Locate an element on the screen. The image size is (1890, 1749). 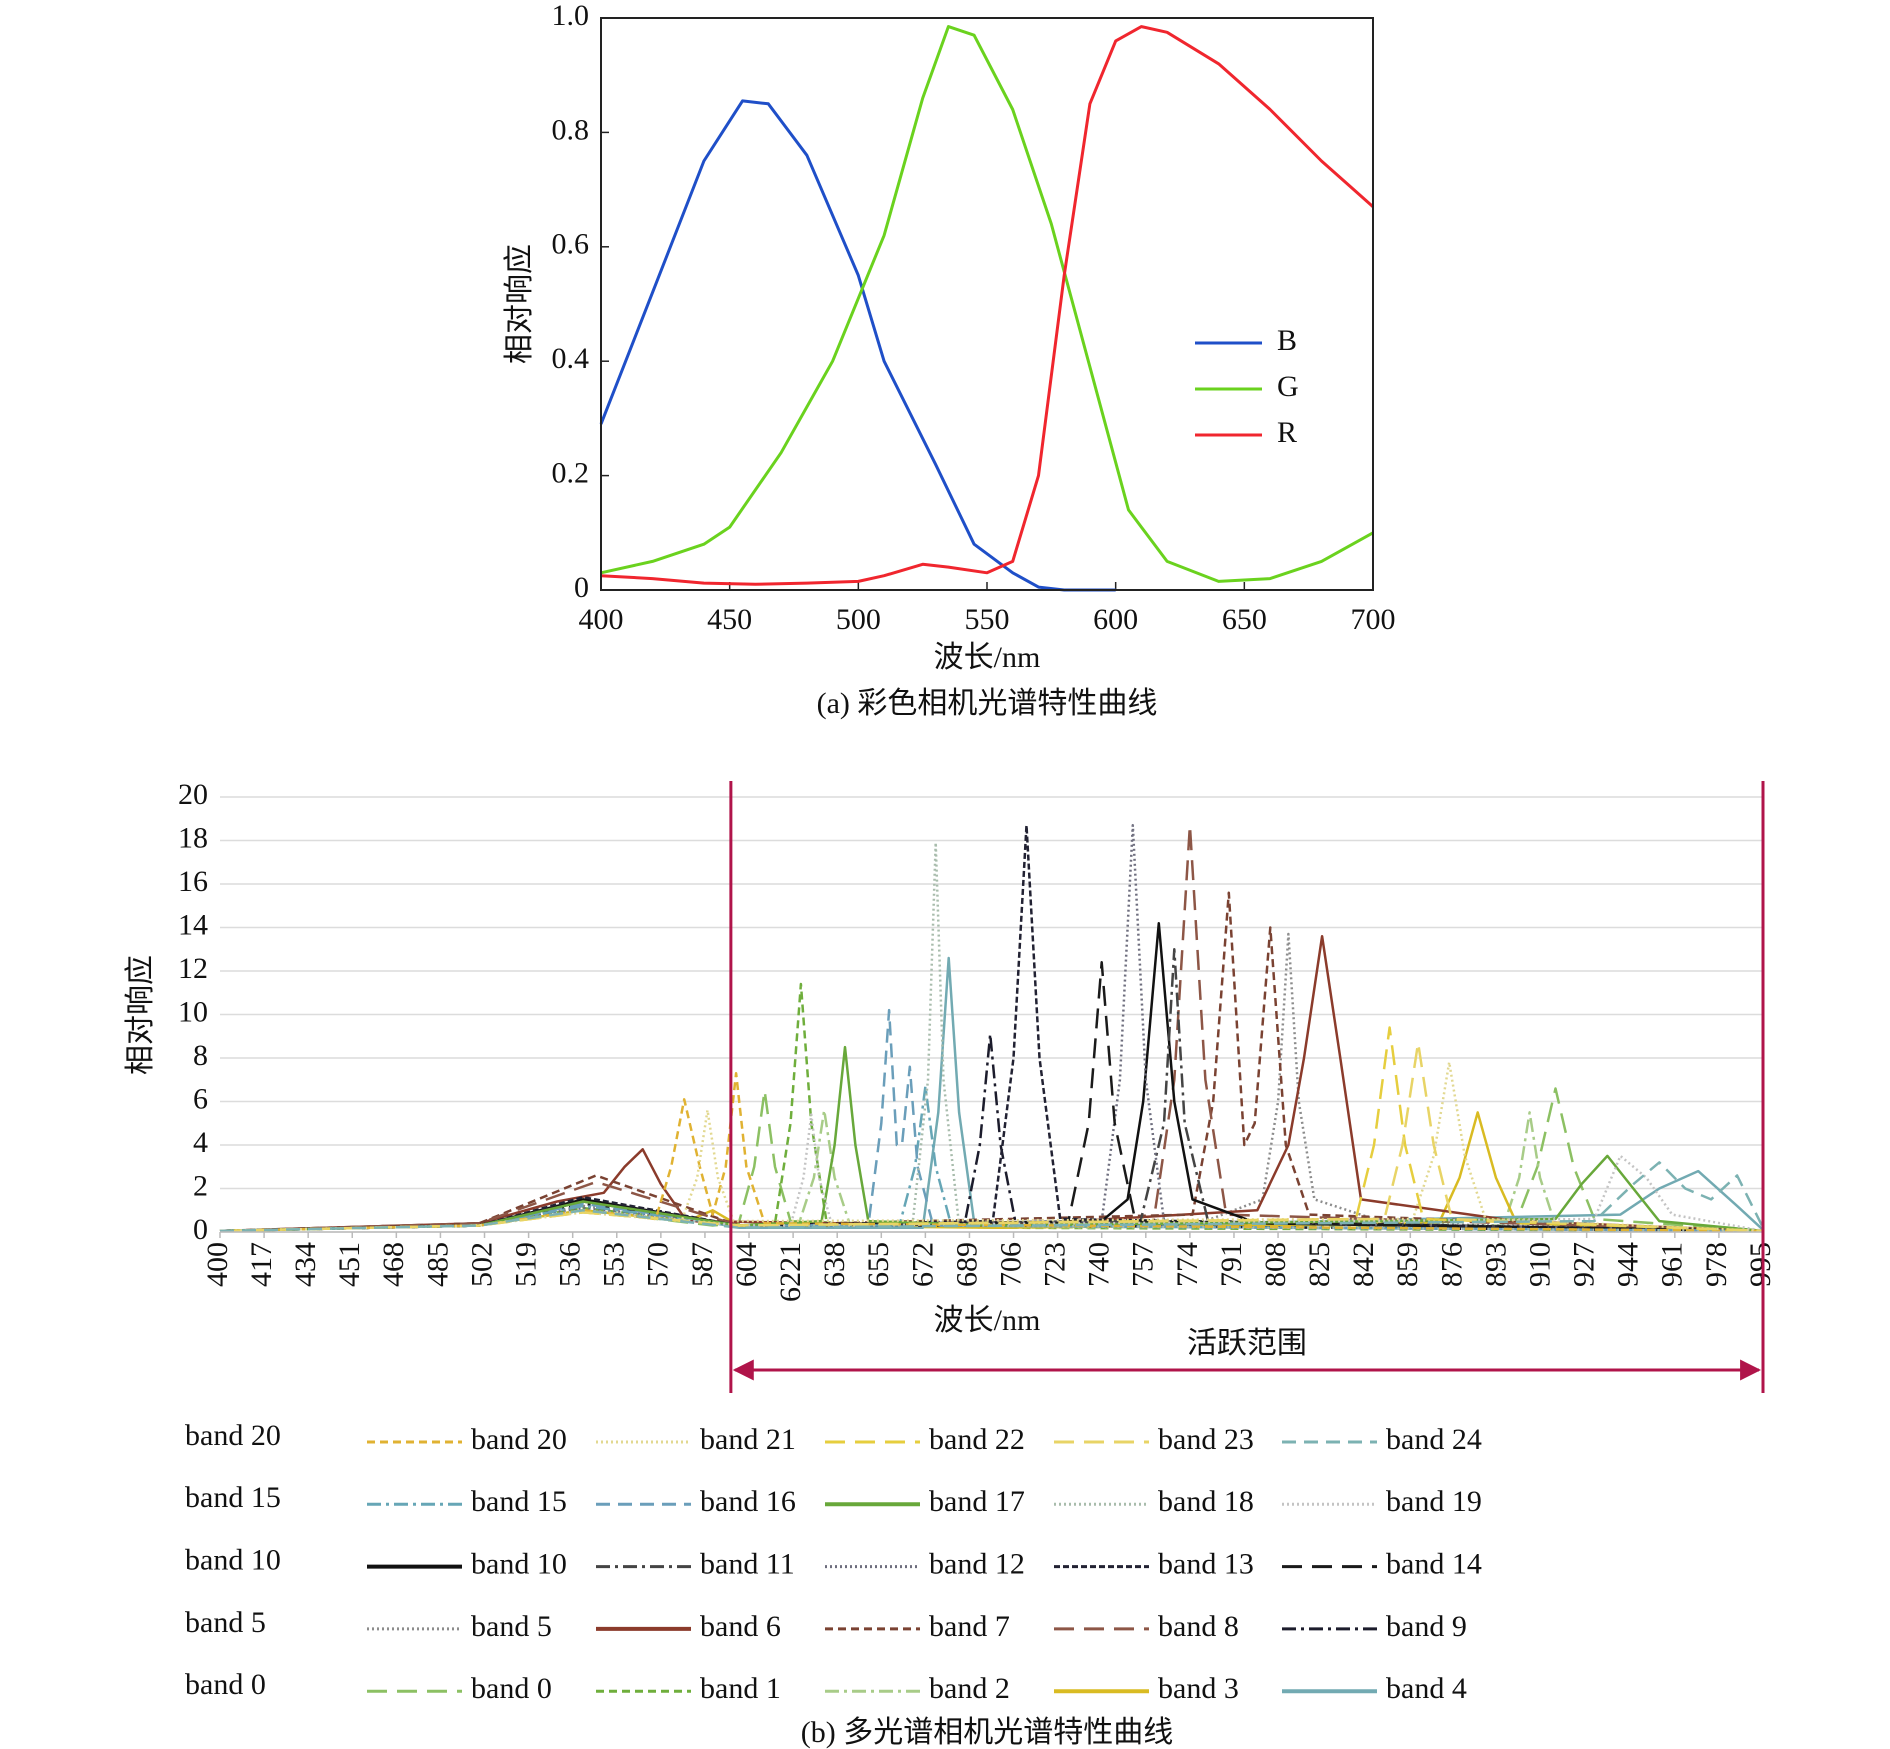
range-label: 活跃范围 is located at coordinates (1247, 1343).